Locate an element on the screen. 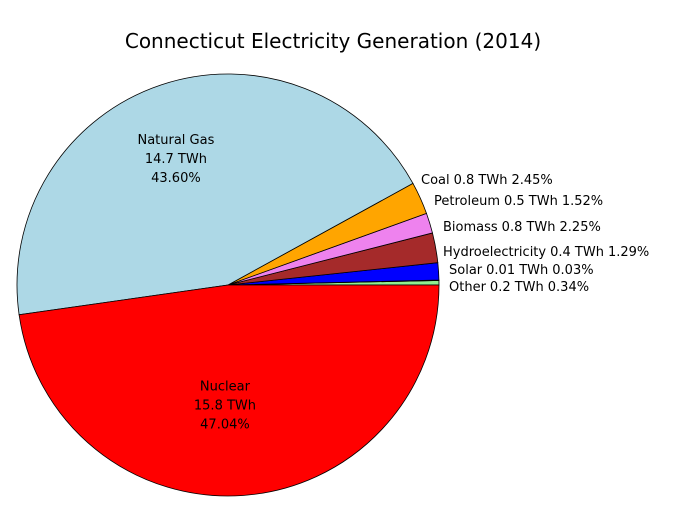  slice-name: Solar is located at coordinates (466, 270).